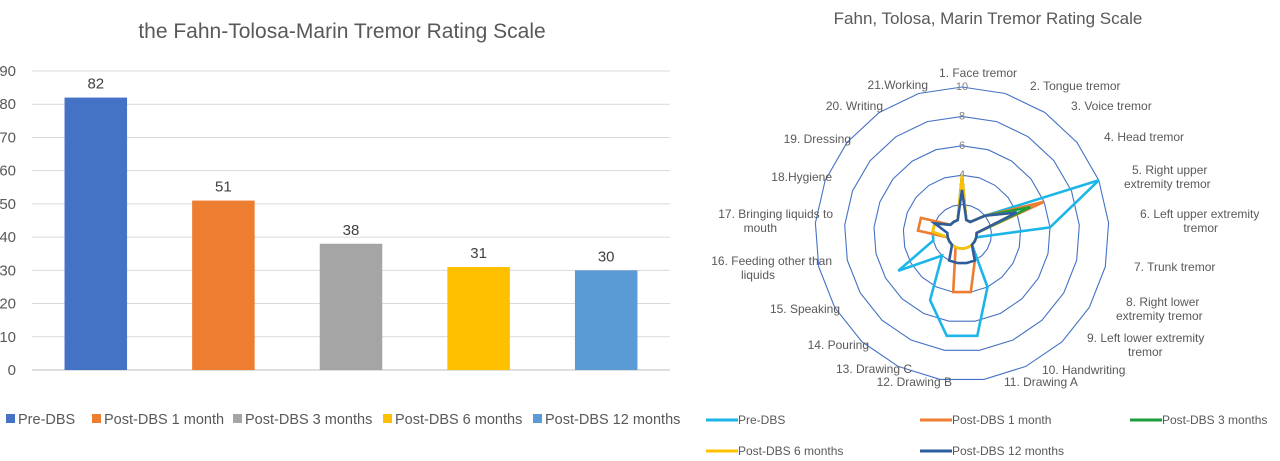  I want to click on radar-axis-label-line: 15. Speaking, so click(805, 309).